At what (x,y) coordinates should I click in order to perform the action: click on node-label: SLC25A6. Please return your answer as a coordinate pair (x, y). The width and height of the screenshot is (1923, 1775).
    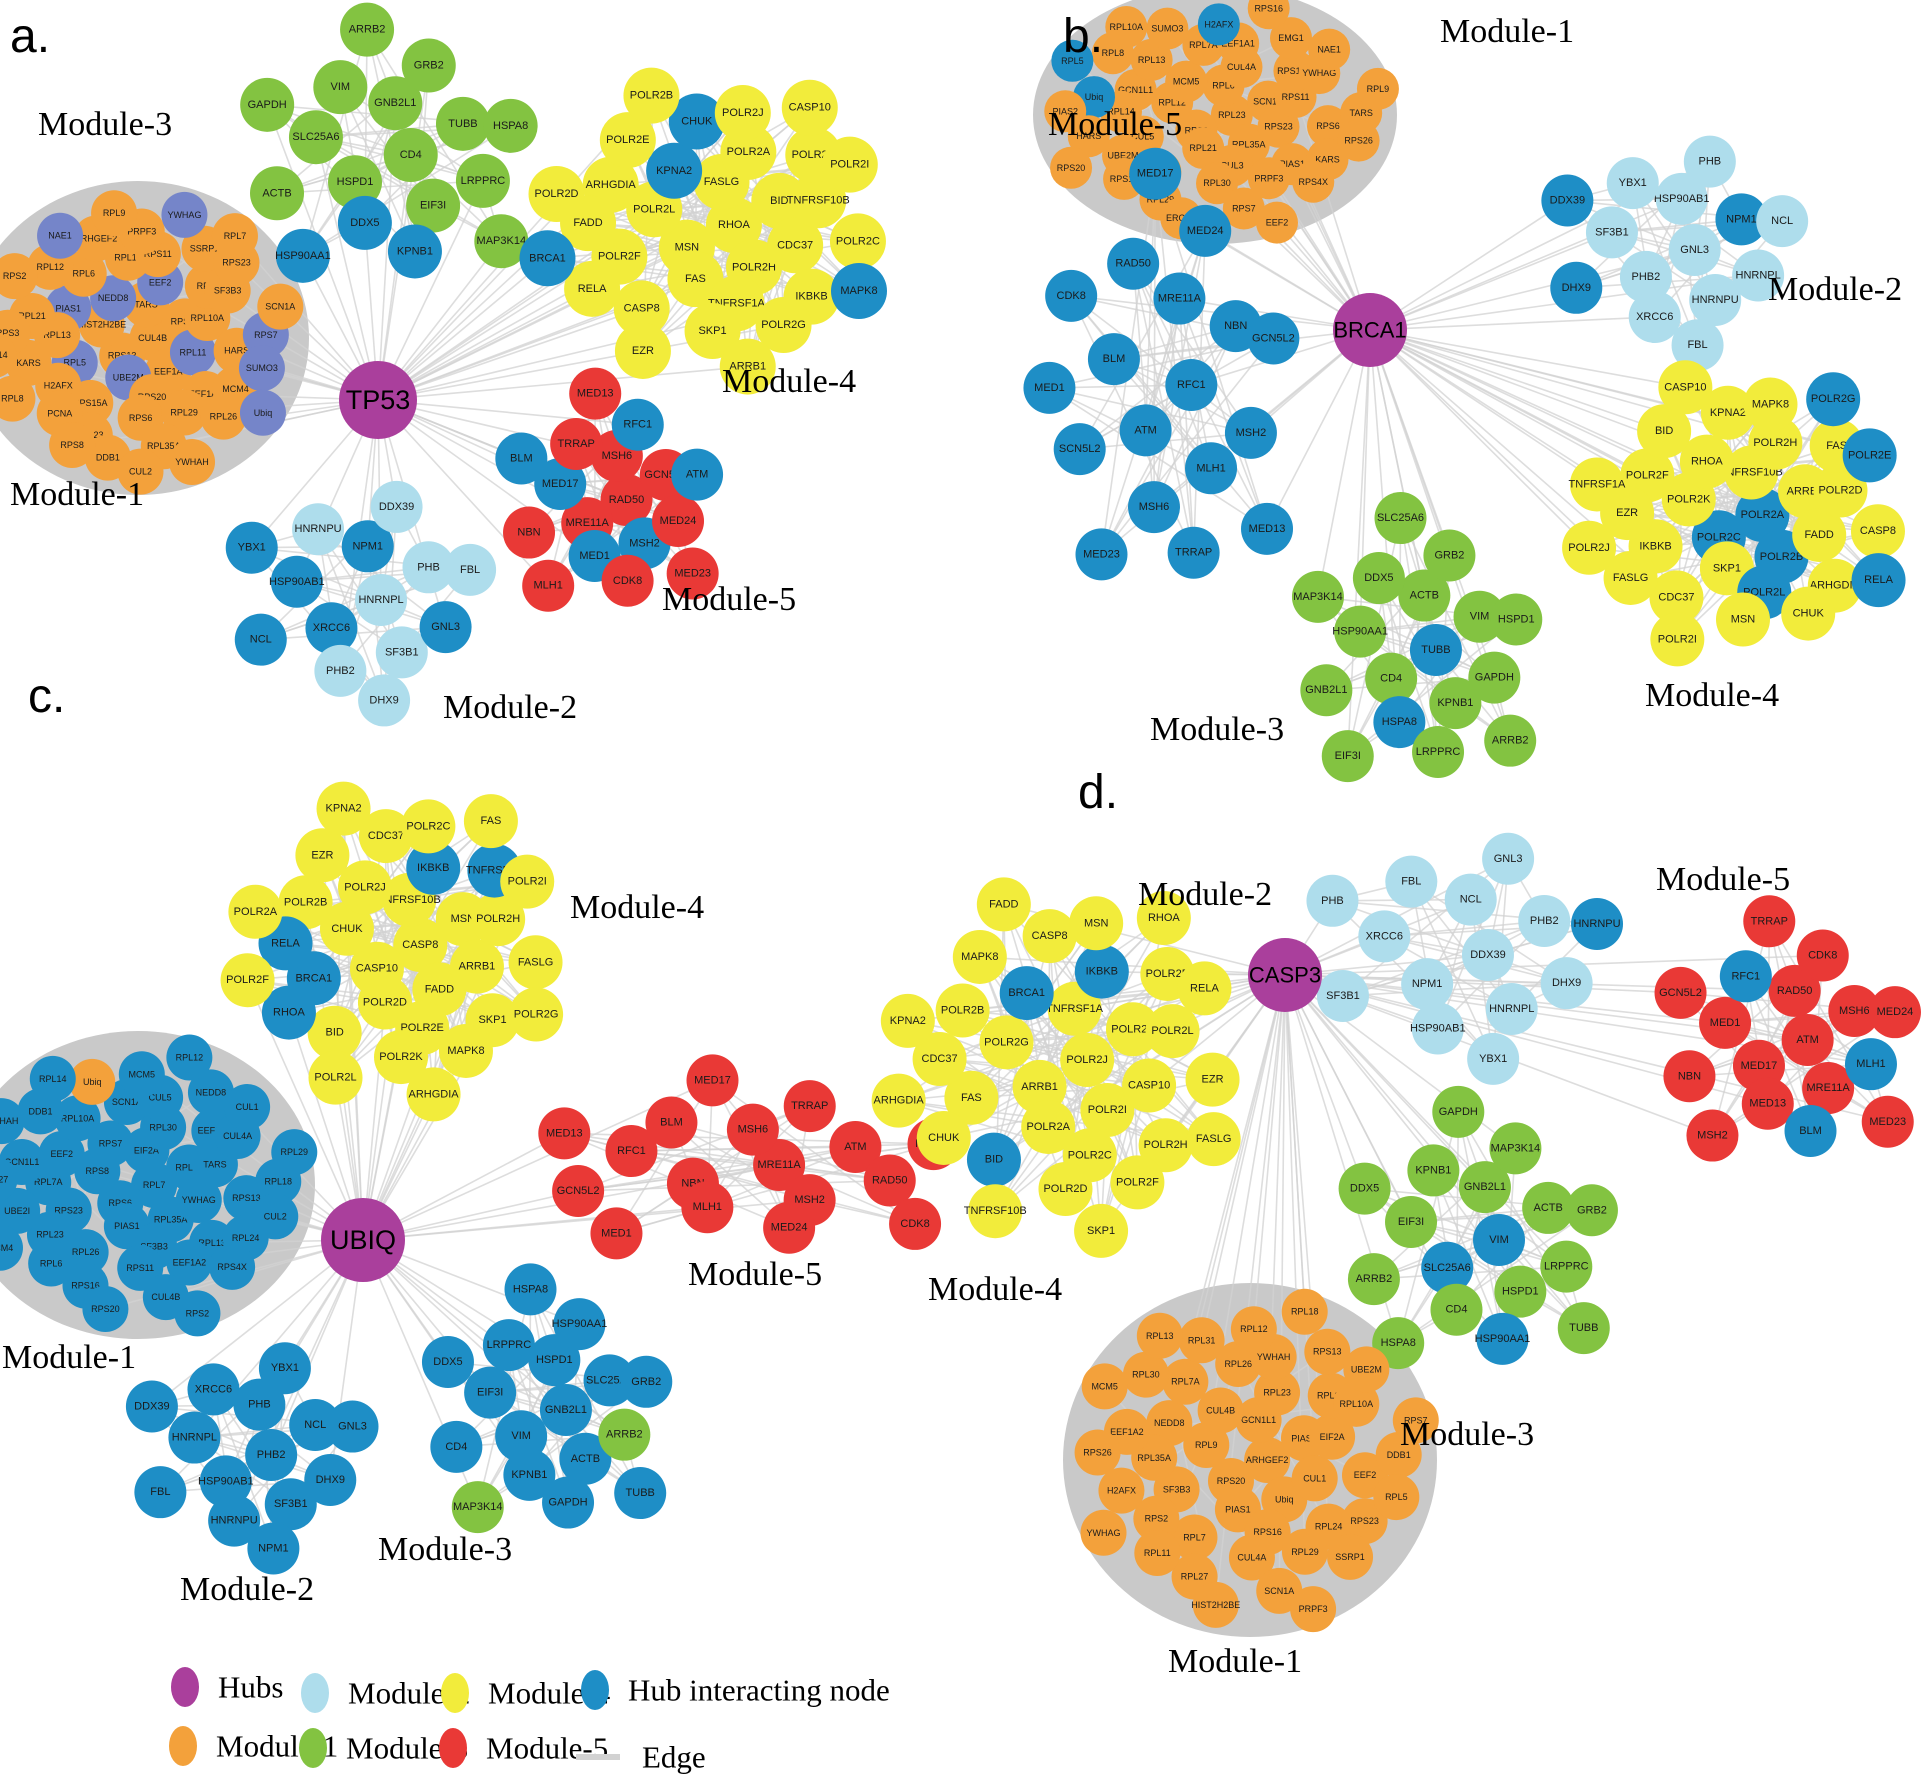
    Looking at the image, I should click on (315, 137).